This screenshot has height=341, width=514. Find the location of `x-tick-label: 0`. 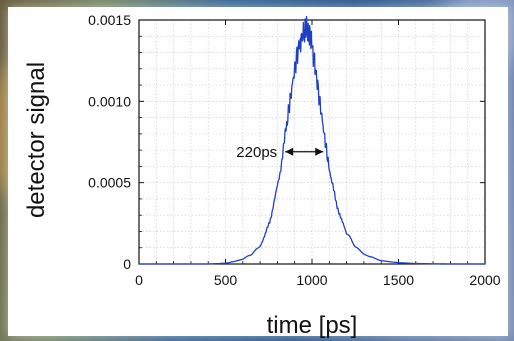

x-tick-label: 0 is located at coordinates (139, 280).